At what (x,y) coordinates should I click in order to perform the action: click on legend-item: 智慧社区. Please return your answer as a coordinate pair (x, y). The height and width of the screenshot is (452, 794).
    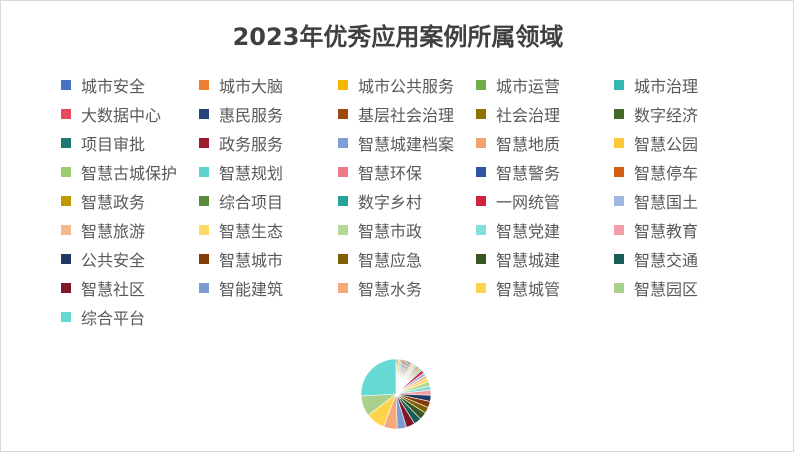
    Looking at the image, I should click on (103, 288).